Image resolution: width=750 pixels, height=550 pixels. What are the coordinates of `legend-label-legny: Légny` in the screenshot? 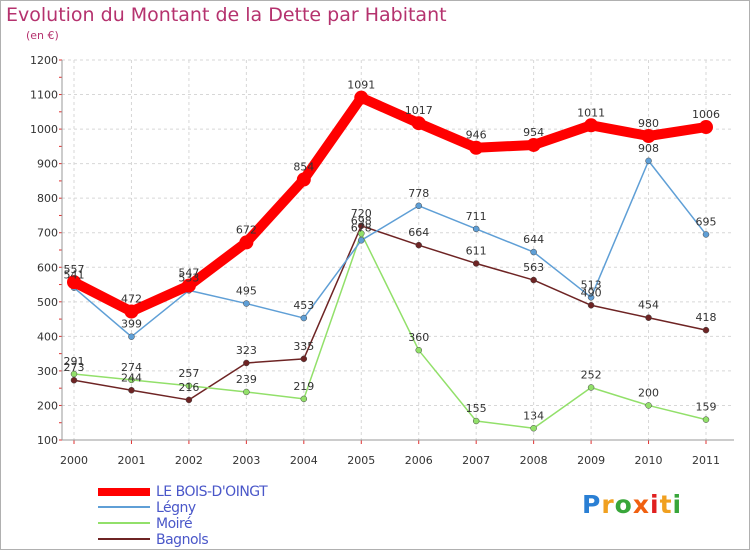 It's located at (176, 508).